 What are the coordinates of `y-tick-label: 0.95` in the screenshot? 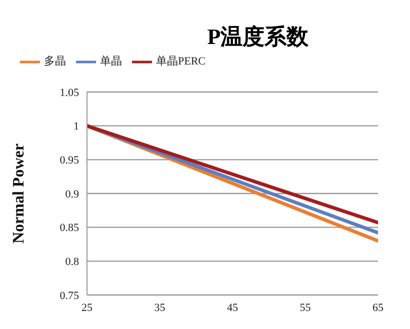 It's located at (70, 160).